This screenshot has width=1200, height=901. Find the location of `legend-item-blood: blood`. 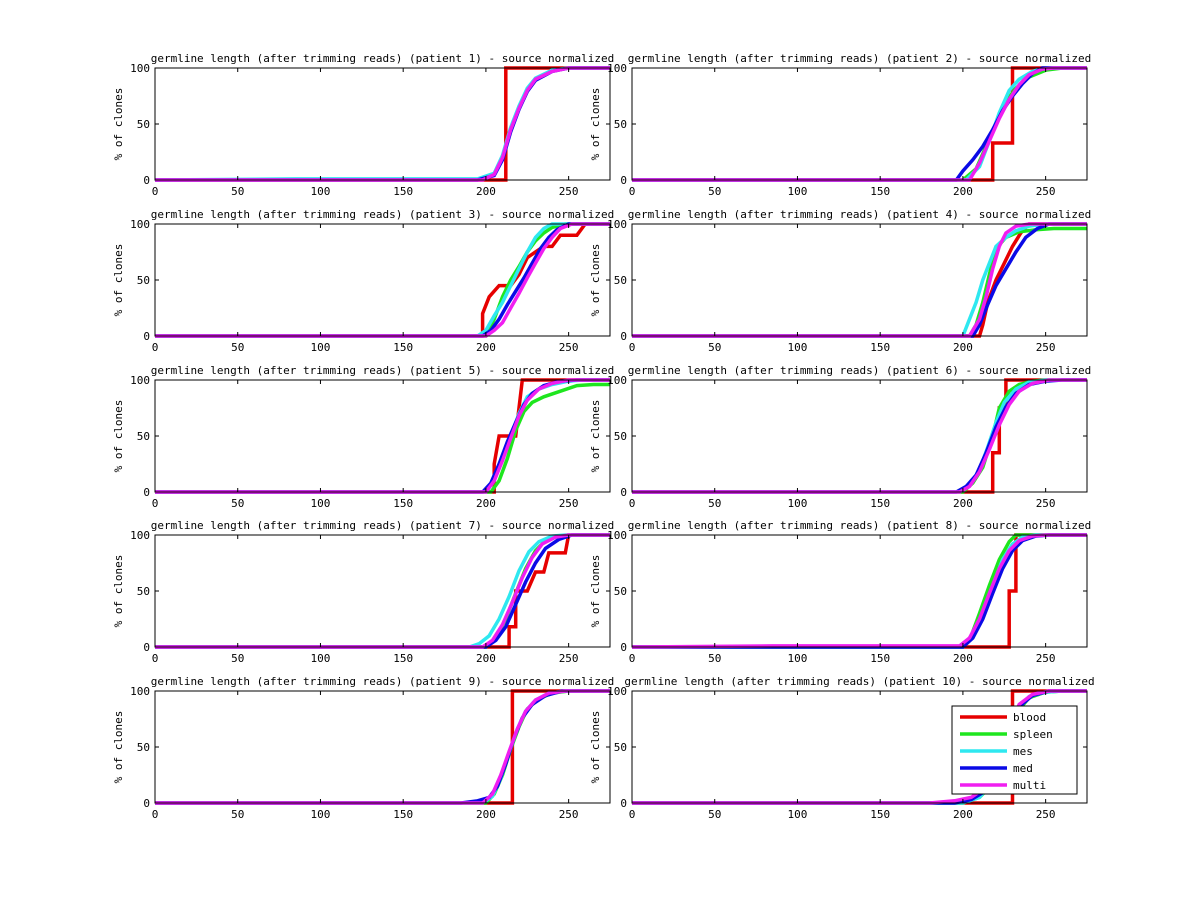

legend-item-blood: blood is located at coordinates (1003, 717).